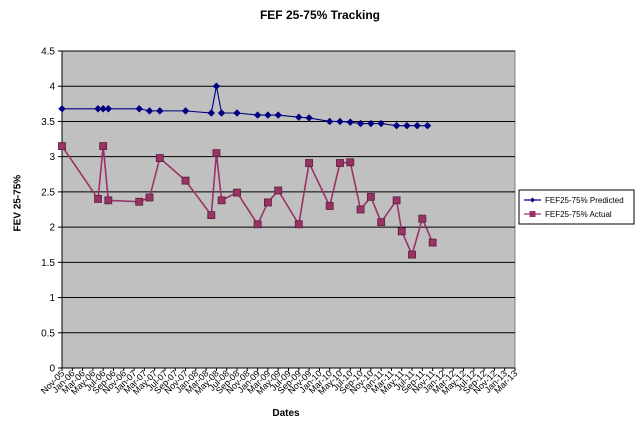 The image size is (640, 435). What do you see at coordinates (320, 15) in the screenshot?
I see `chart-title: FEF 25-75% Tracking` at bounding box center [320, 15].